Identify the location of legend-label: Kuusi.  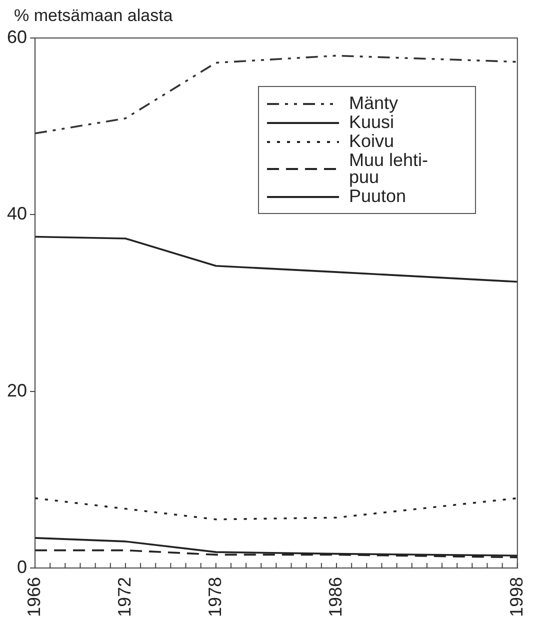
(371, 122).